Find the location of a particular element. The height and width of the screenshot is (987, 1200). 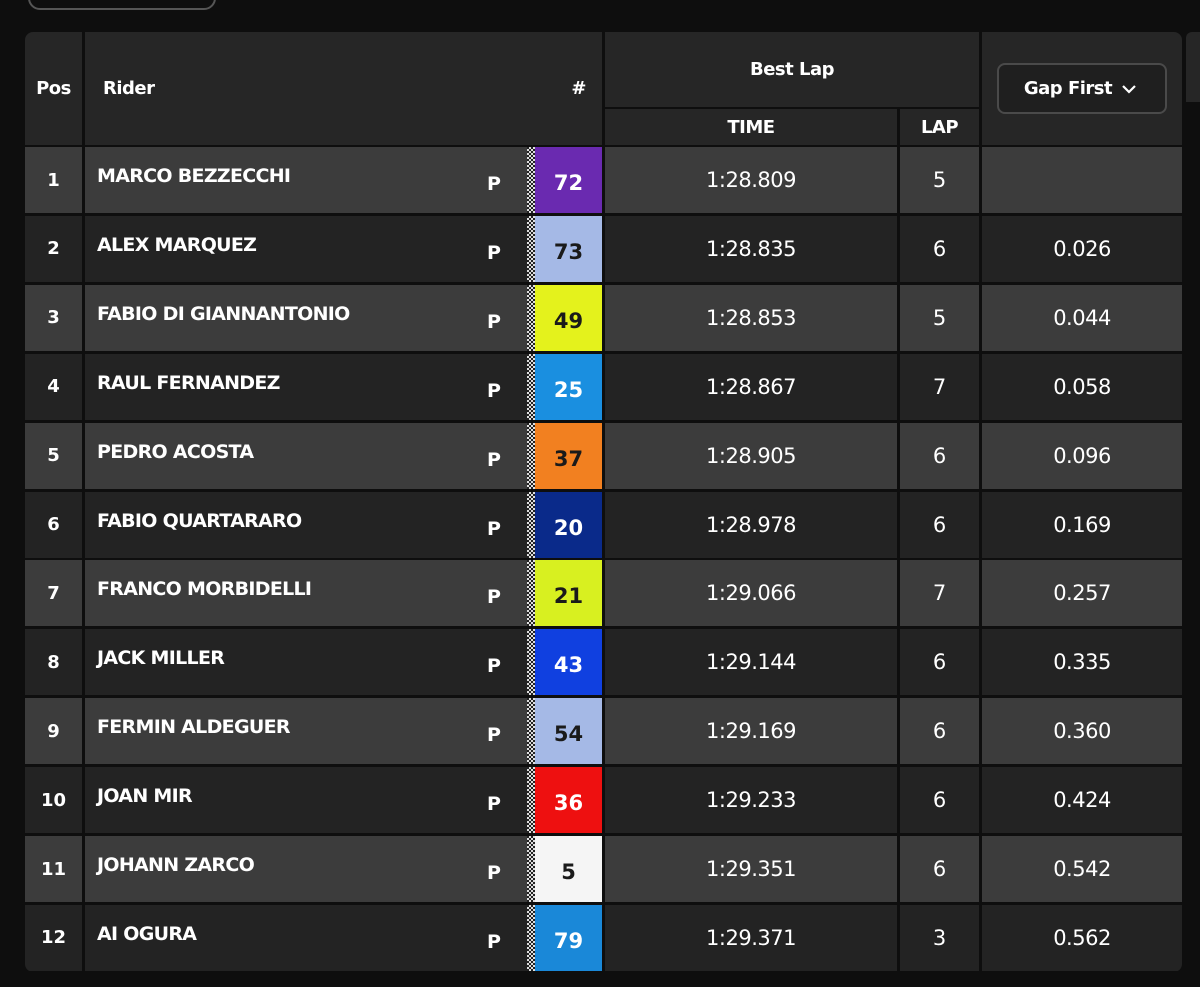

pos: 12 is located at coordinates (53, 937).